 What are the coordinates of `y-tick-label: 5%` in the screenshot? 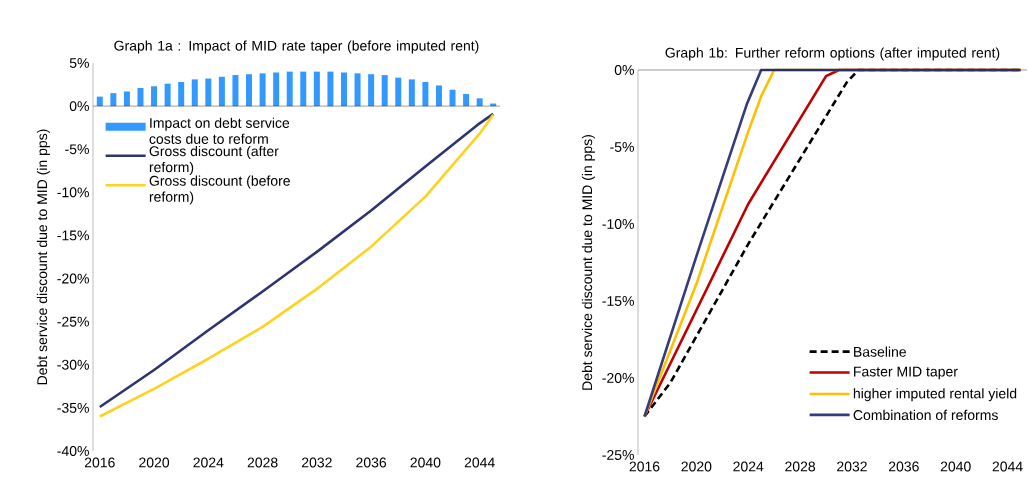 It's located at (79, 63).